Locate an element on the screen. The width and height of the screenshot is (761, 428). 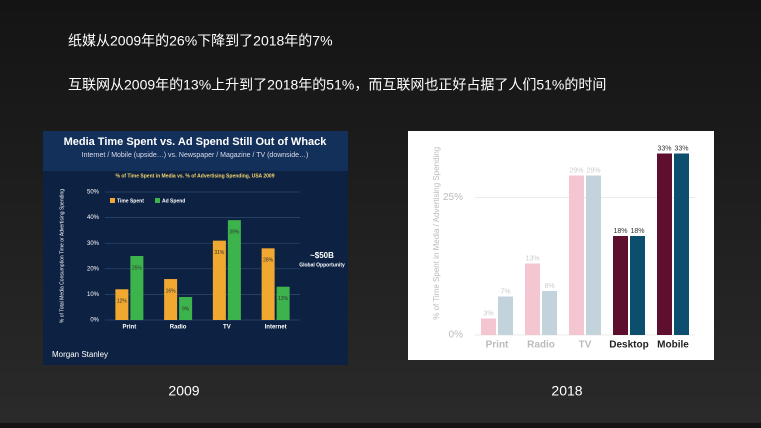
legend-label: Ad Spend is located at coordinates (173, 201).